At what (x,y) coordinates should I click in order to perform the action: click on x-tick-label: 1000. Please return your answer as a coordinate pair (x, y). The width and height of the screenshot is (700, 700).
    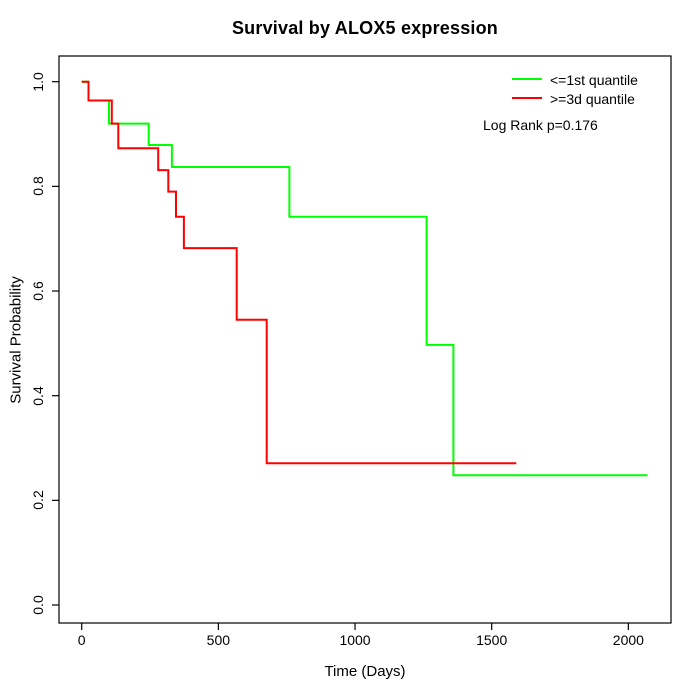
    Looking at the image, I should click on (355, 640).